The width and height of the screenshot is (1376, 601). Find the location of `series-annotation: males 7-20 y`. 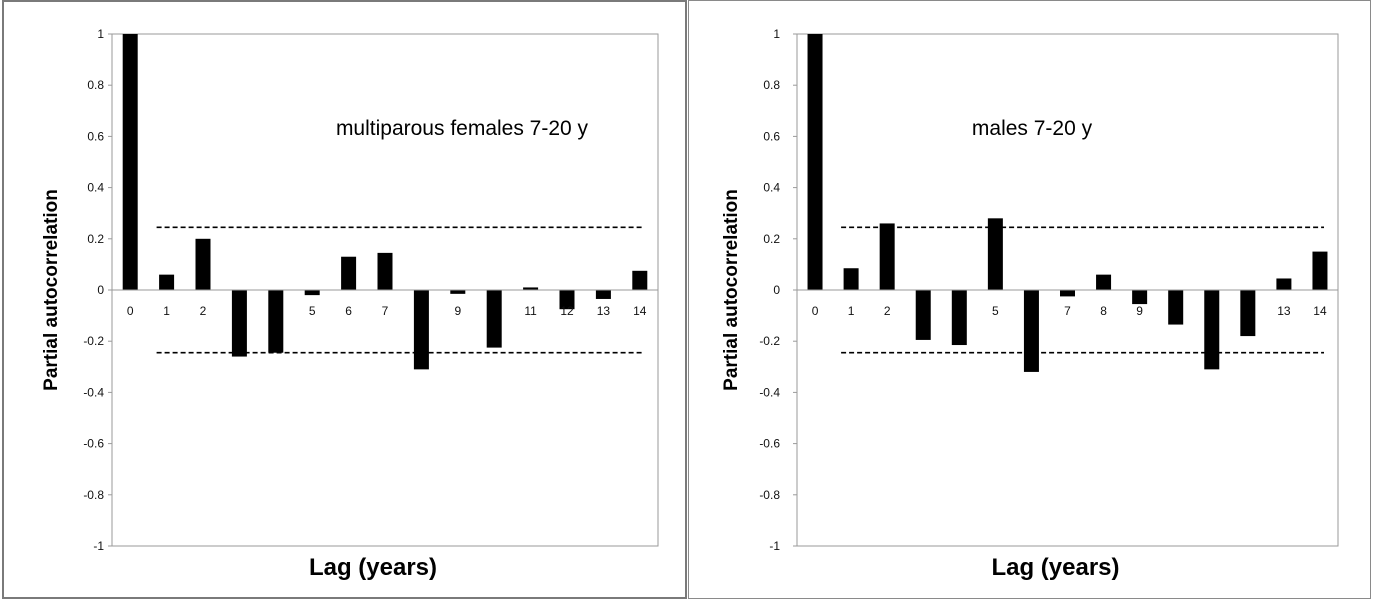

series-annotation: males 7-20 y is located at coordinates (1032, 128).